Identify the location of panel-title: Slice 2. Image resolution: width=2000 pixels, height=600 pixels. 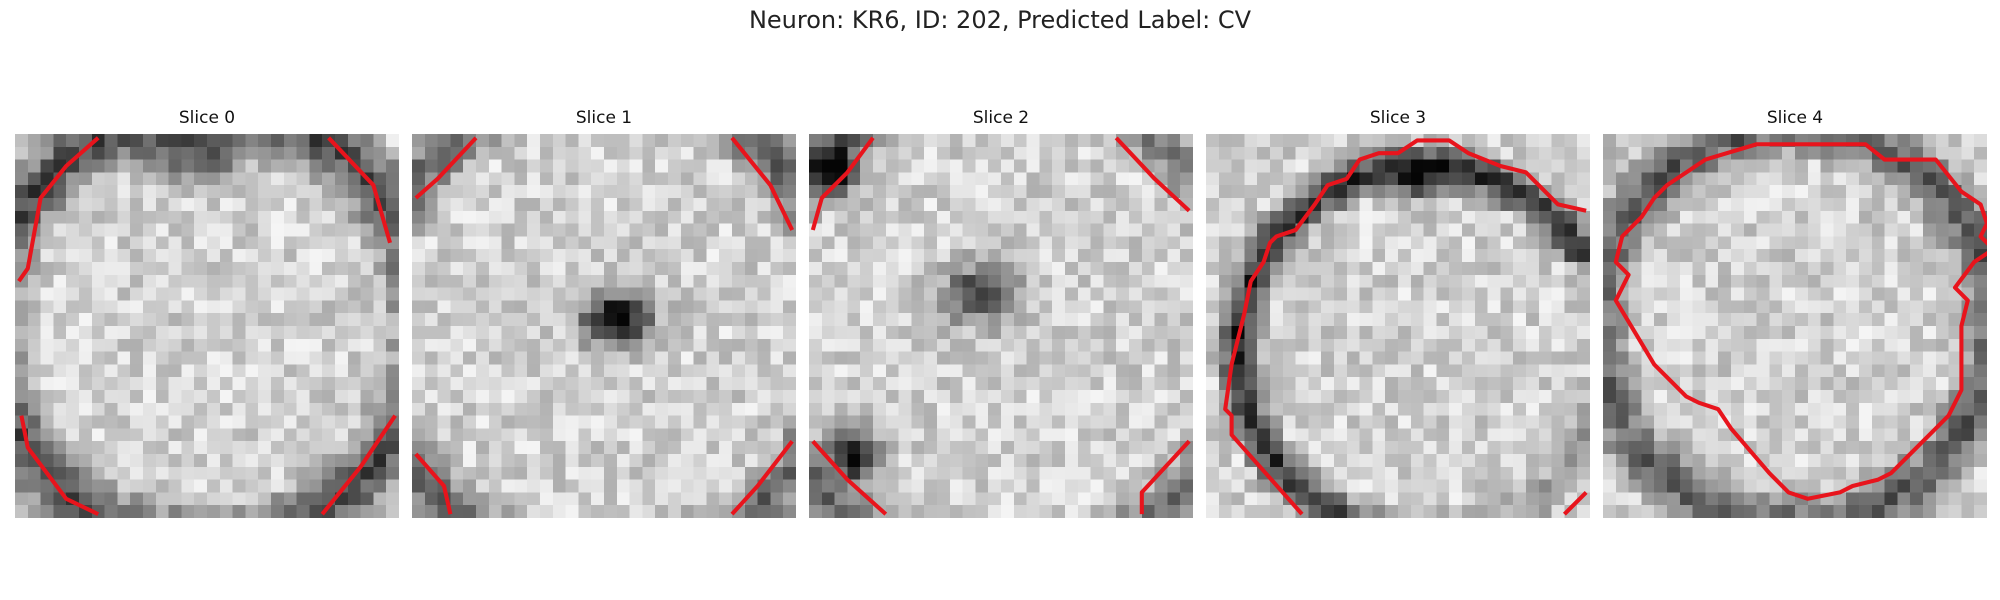
(1001, 118).